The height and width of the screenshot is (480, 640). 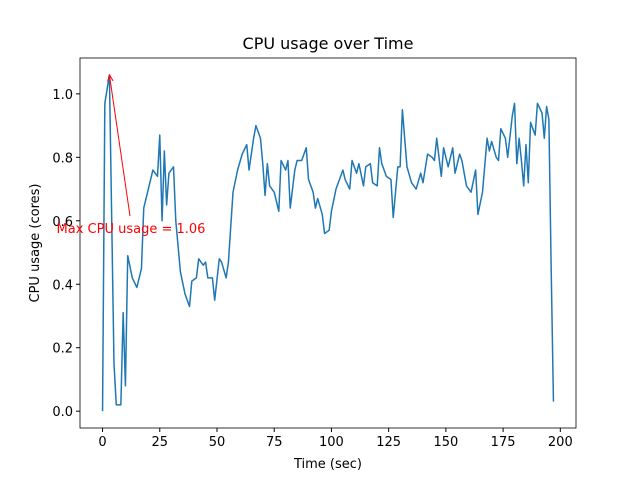 What do you see at coordinates (445, 442) in the screenshot?
I see `x-tick-label: 150` at bounding box center [445, 442].